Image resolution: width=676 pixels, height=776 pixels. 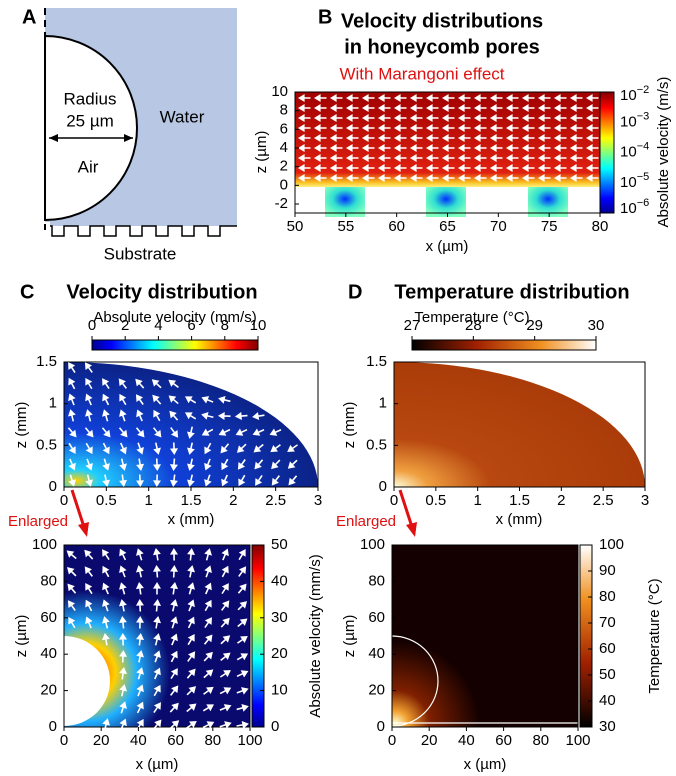 What do you see at coordinates (225, 325) in the screenshot?
I see `x-tick-label: 8` at bounding box center [225, 325].